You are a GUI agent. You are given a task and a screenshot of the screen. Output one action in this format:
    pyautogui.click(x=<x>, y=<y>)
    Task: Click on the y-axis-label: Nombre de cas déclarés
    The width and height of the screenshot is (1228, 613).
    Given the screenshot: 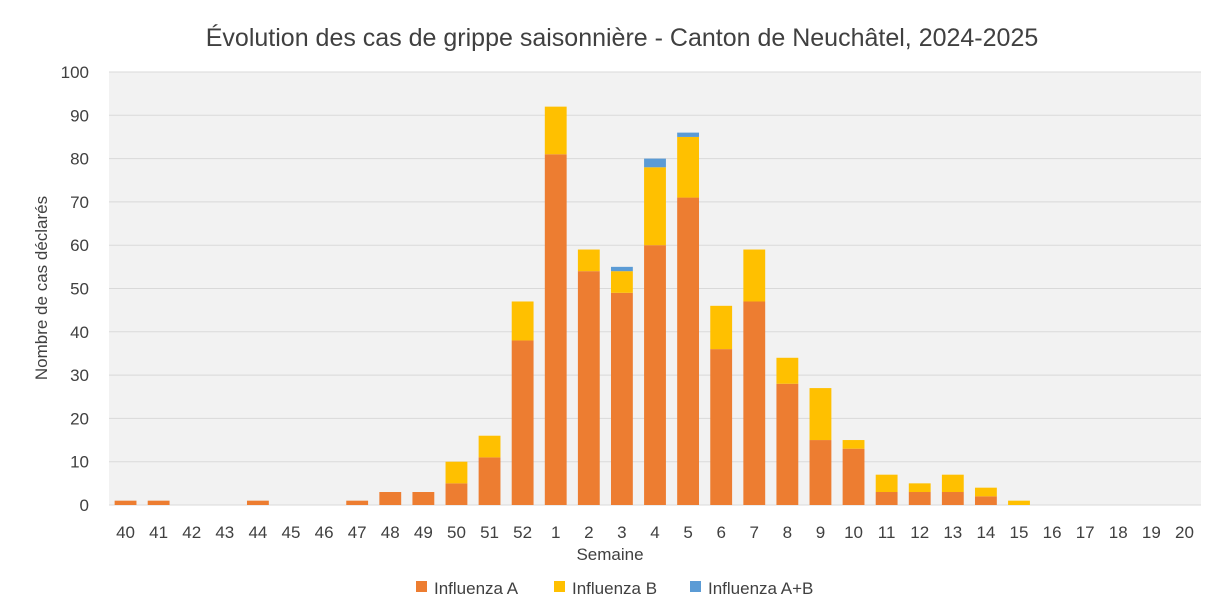 What is the action you would take?
    pyautogui.click(x=41, y=288)
    